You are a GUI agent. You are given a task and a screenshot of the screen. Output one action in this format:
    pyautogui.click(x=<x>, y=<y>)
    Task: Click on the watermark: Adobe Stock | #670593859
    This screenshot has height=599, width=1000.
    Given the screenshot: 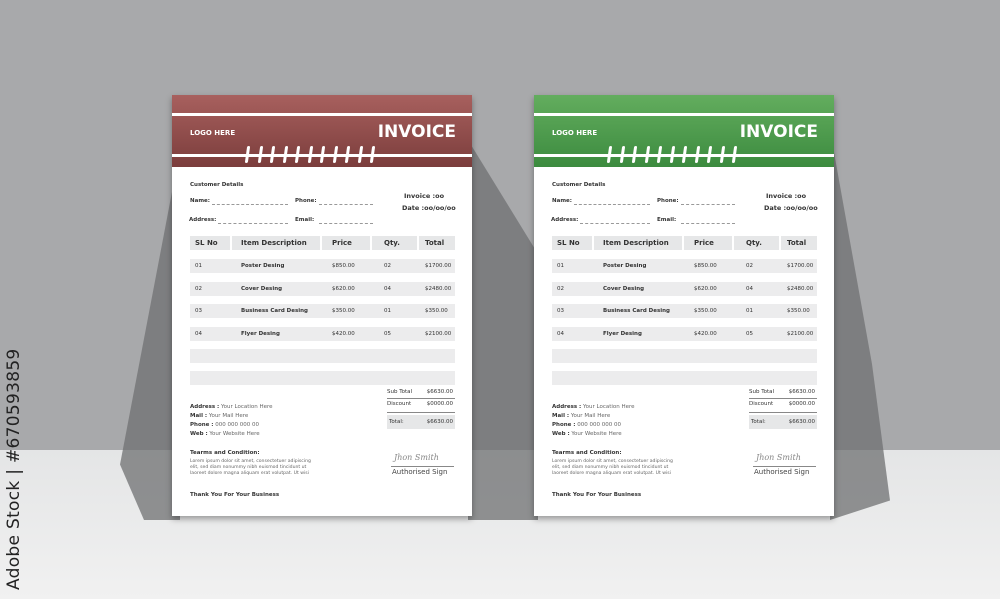 What is the action you would take?
    pyautogui.click(x=14, y=469)
    